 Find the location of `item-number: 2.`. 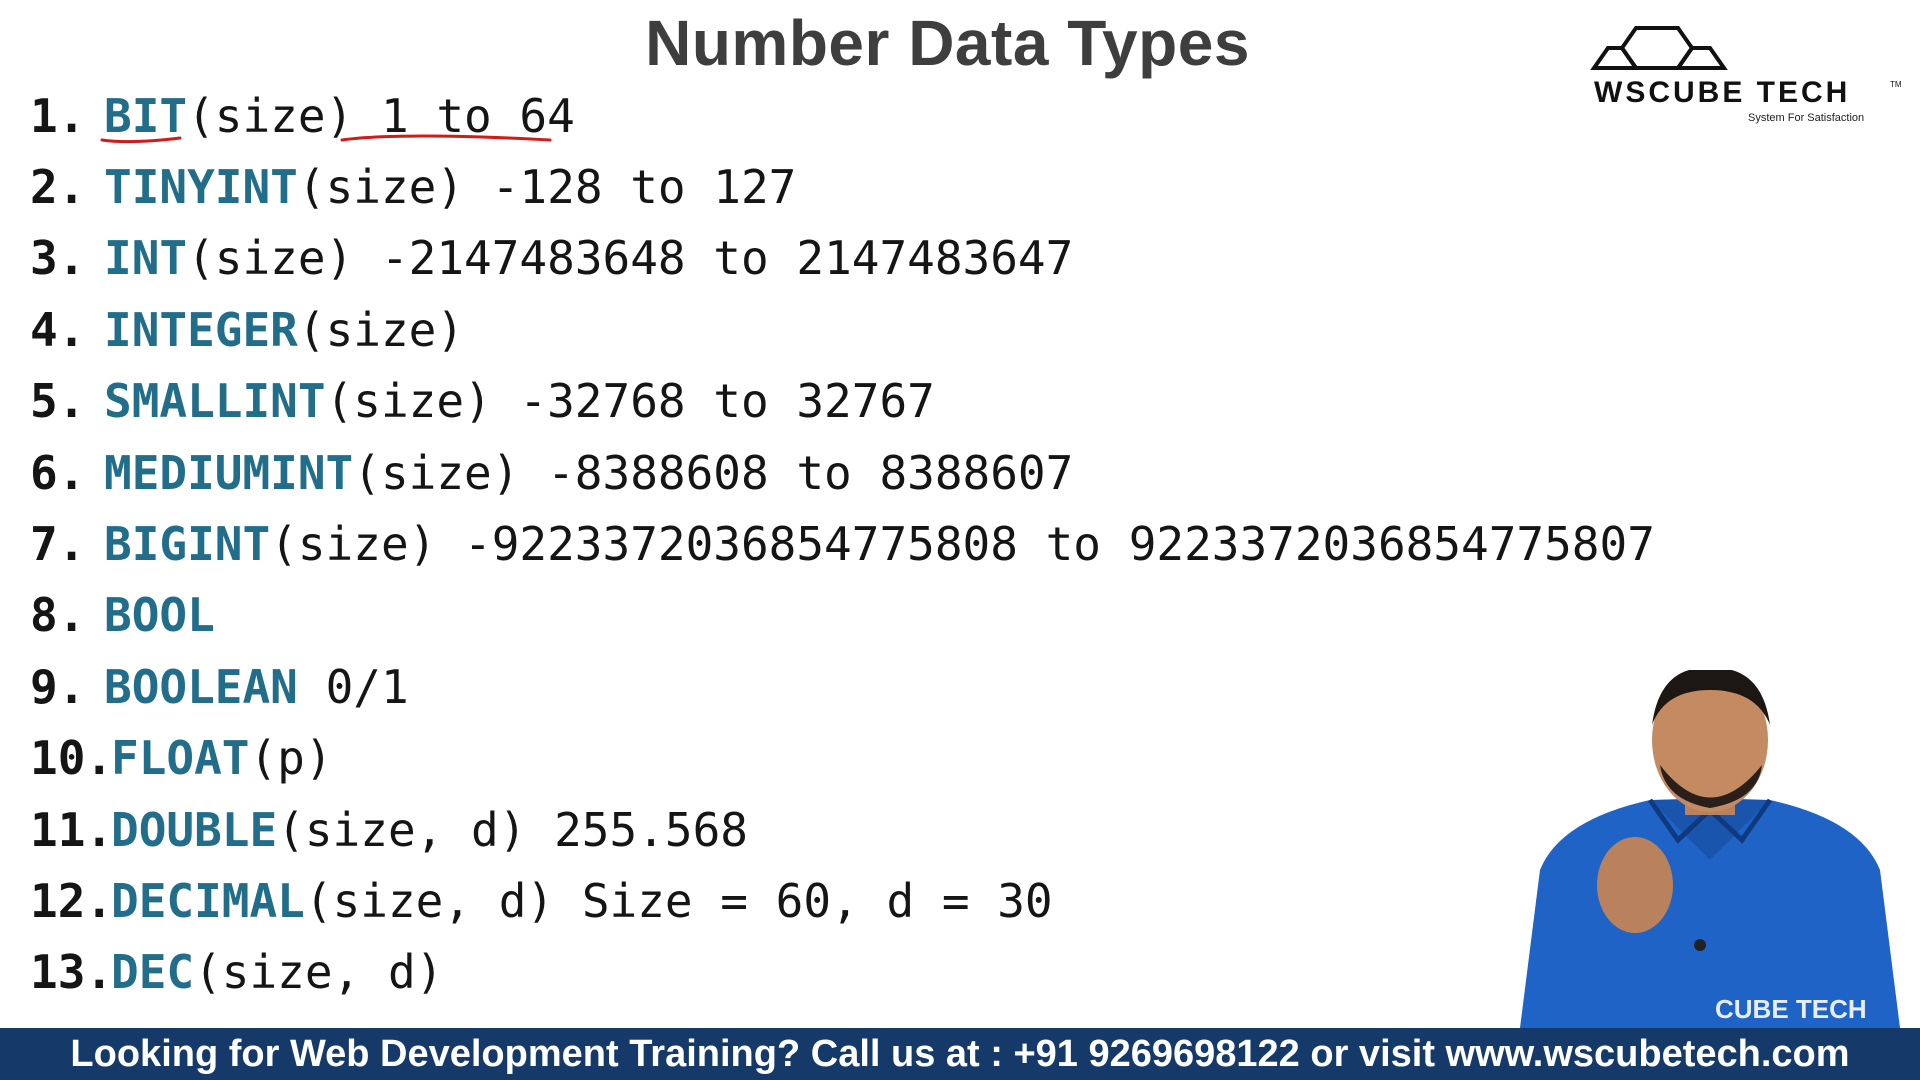

item-number: 2. is located at coordinates (58, 187).